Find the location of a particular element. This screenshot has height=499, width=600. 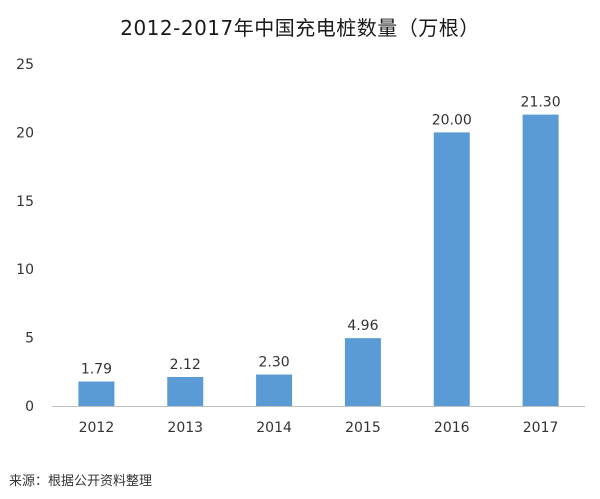

x-tick-label-2012: 2012 is located at coordinates (97, 428).